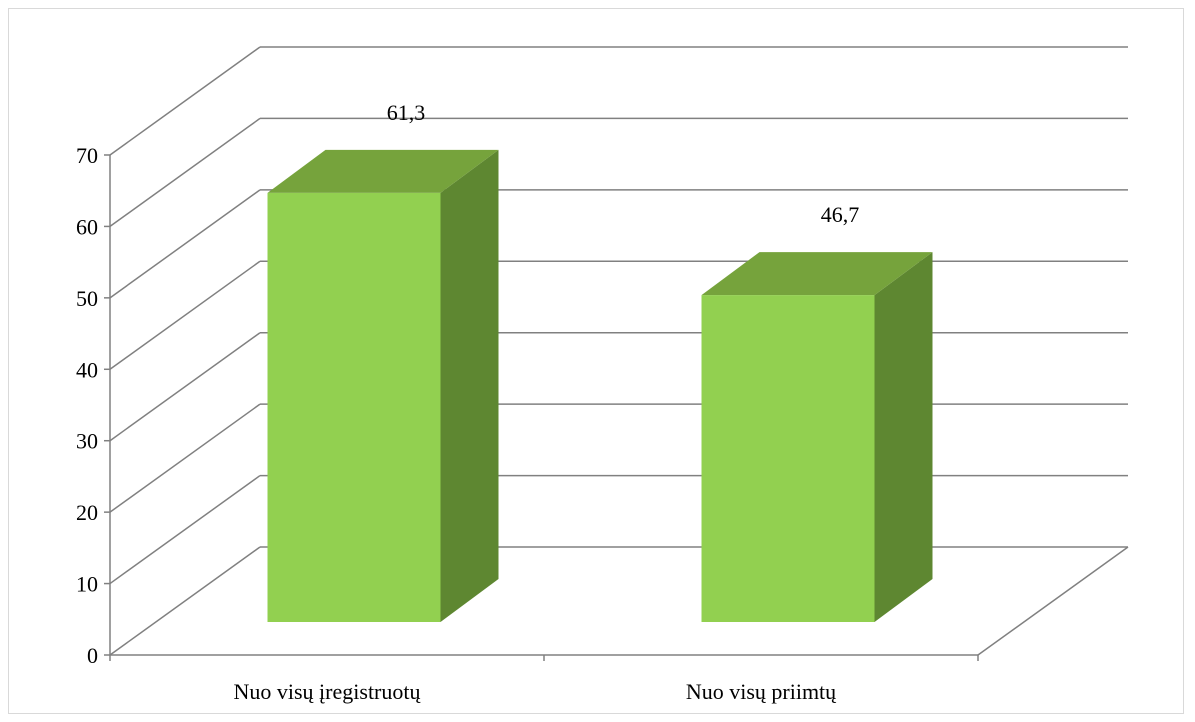 The height and width of the screenshot is (722, 1195). Describe the element at coordinates (87, 226) in the screenshot. I see `y-tick-label: 60` at that location.